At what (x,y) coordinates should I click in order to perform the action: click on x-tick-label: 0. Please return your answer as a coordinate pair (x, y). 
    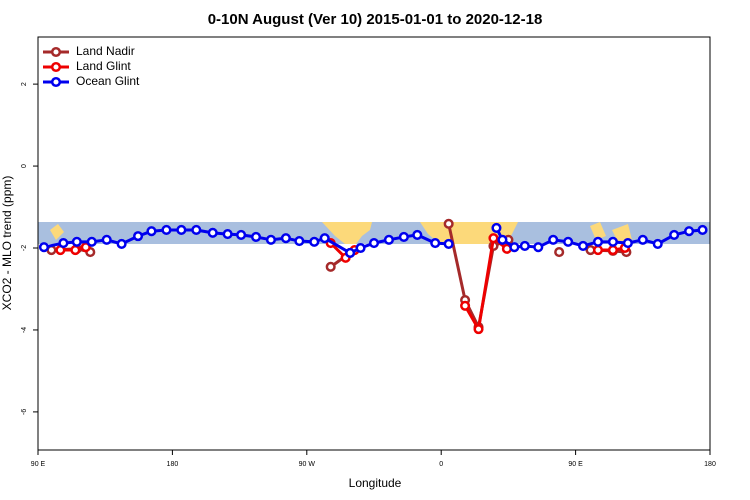
    Looking at the image, I should click on (441, 464).